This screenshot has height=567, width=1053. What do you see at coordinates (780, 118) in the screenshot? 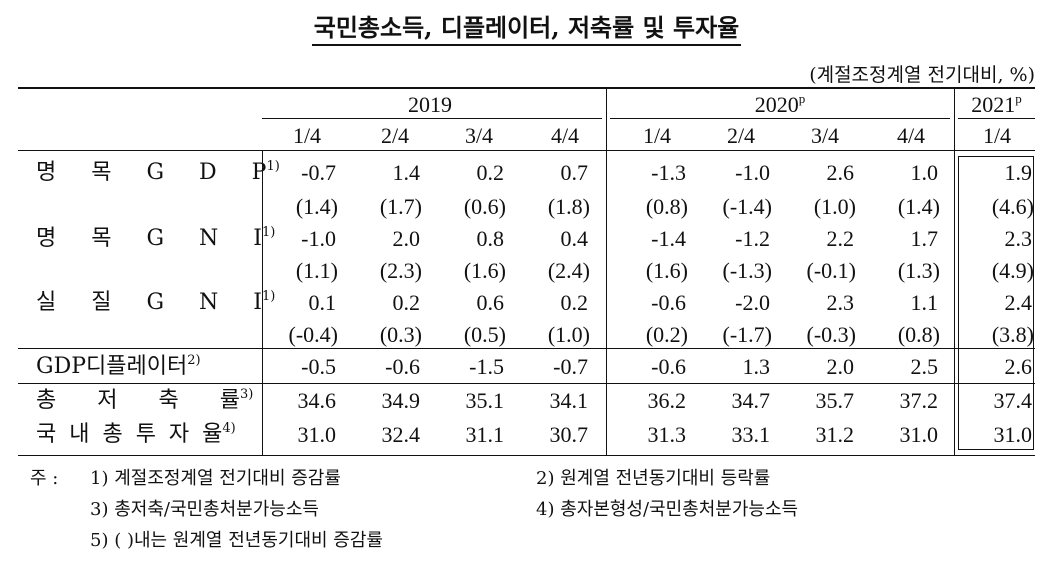
I see `rule-year-under-2020` at bounding box center [780, 118].